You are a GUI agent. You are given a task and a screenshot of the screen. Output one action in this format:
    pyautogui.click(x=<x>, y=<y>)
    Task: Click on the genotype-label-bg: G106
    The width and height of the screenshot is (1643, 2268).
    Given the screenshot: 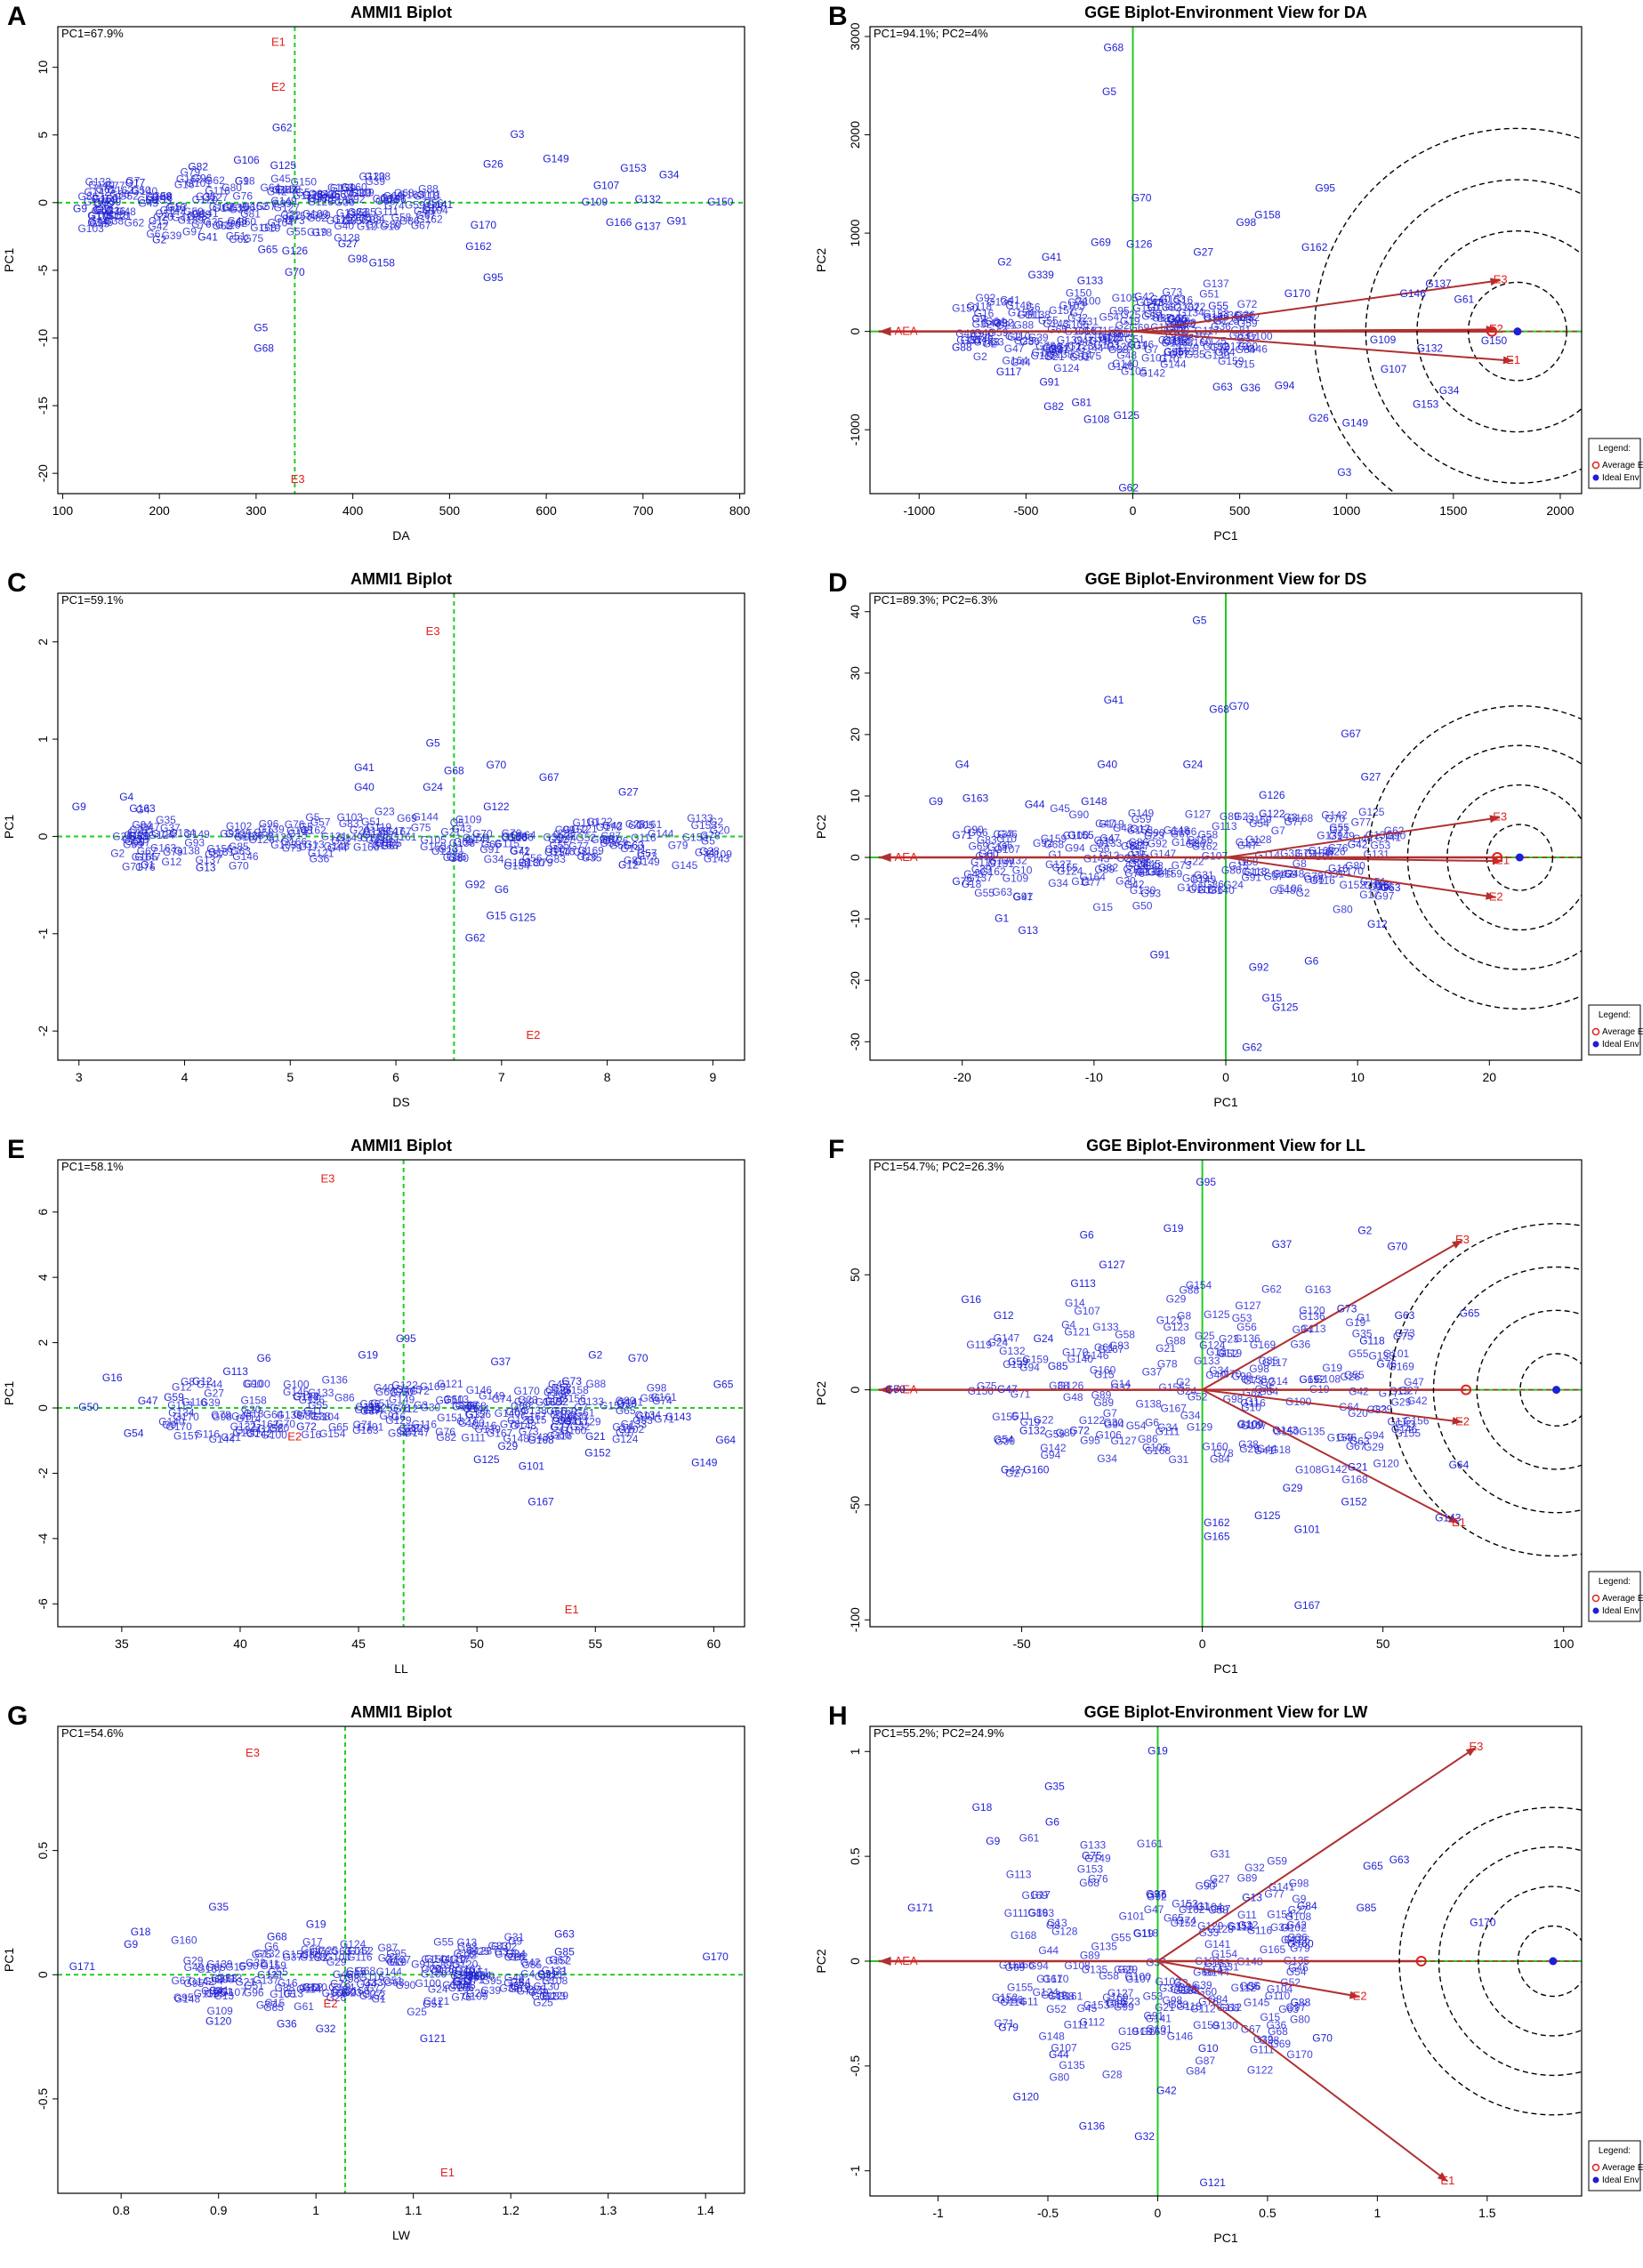 What is the action you would take?
    pyautogui.click(x=243, y=207)
    